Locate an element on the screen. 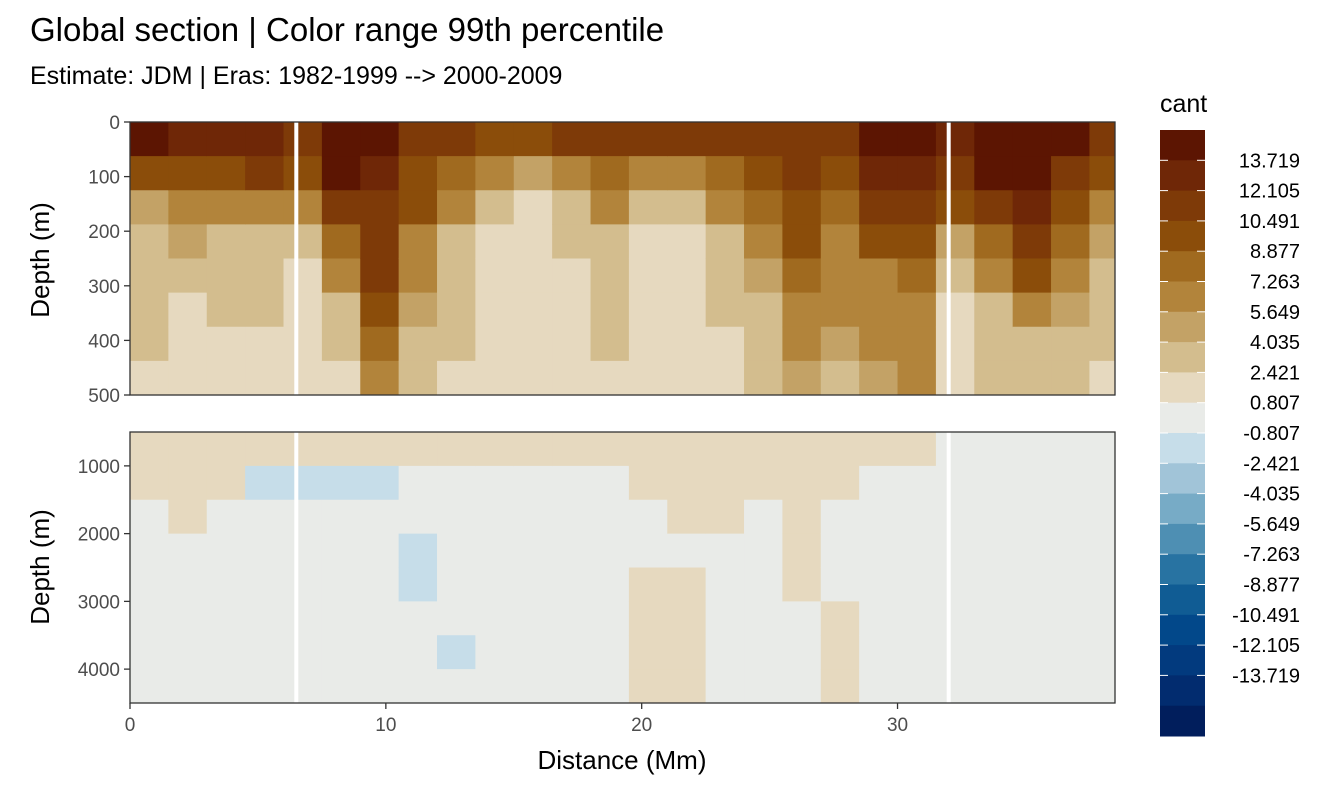 Image resolution: width=1344 pixels, height=806 pixels. x-axis: 0 10 20 30 is located at coordinates (516, 719).